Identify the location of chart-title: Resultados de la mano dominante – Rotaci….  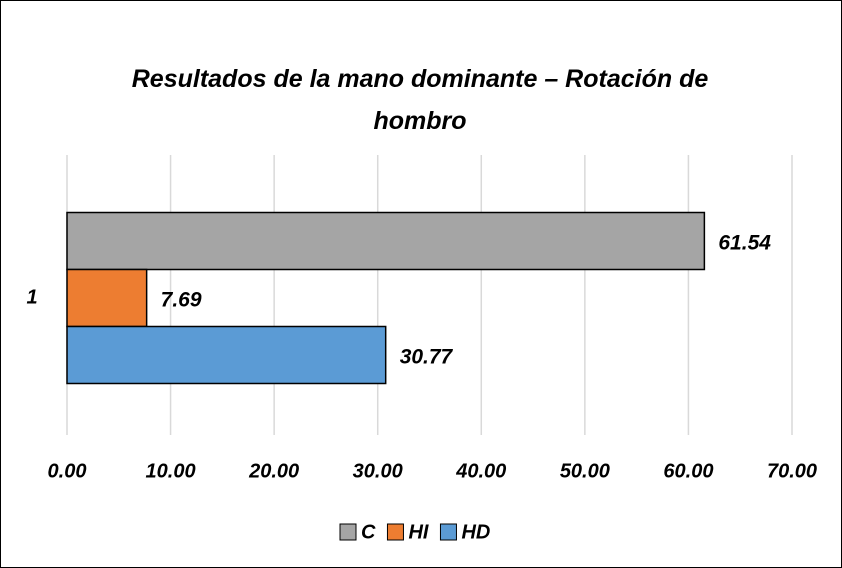
(420, 100).